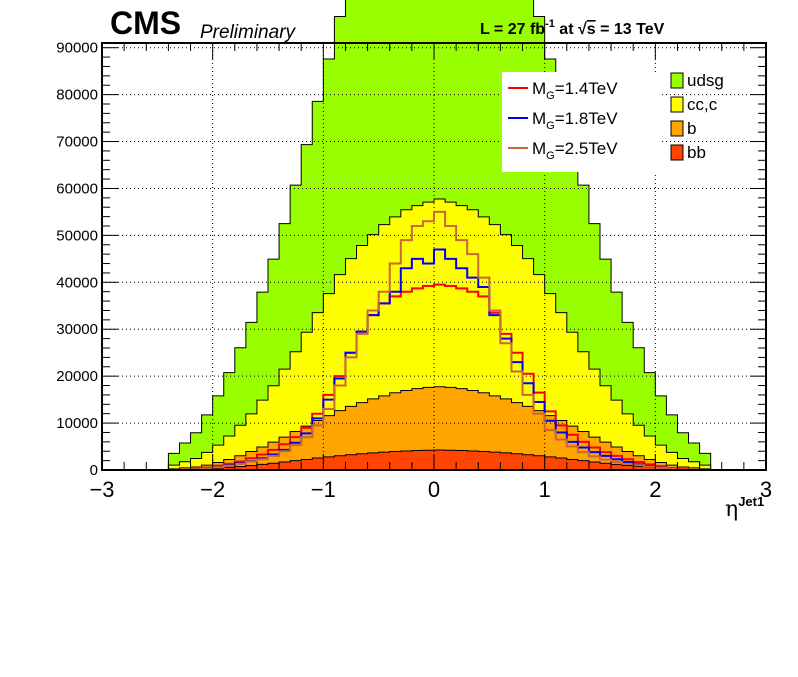  Describe the element at coordinates (77, 95) in the screenshot. I see `y-tick-label: 80000` at that location.